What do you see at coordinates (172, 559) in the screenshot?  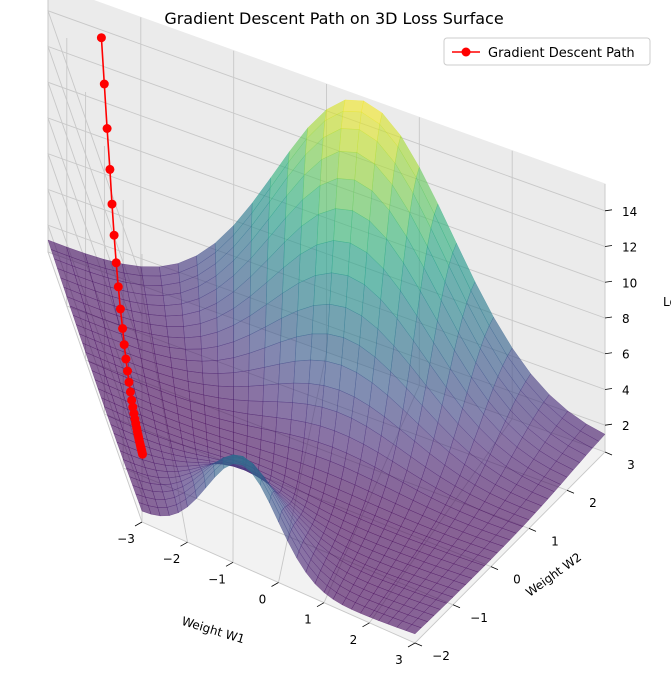 I see `x-tick-label: −2` at bounding box center [172, 559].